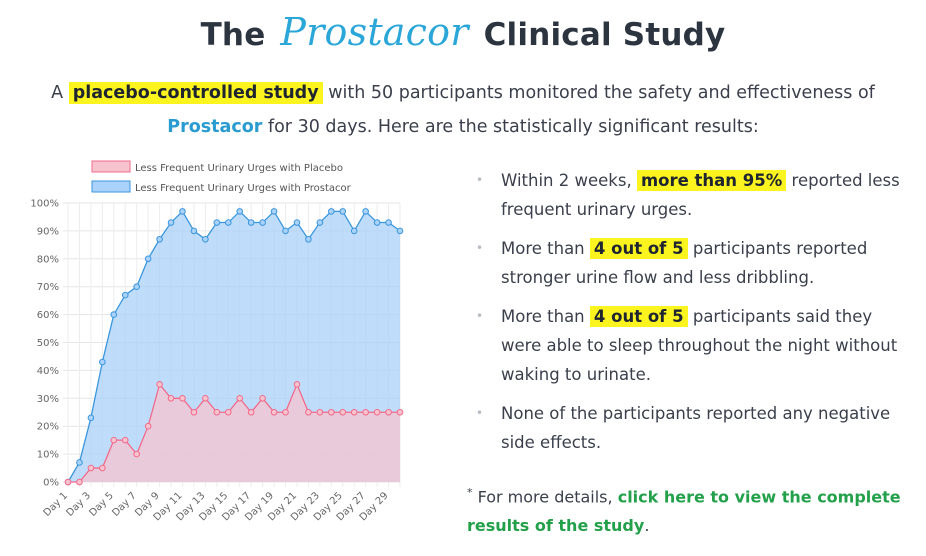 Image resolution: width=926 pixels, height=556 pixels. I want to click on title-prefix: The, so click(233, 35).